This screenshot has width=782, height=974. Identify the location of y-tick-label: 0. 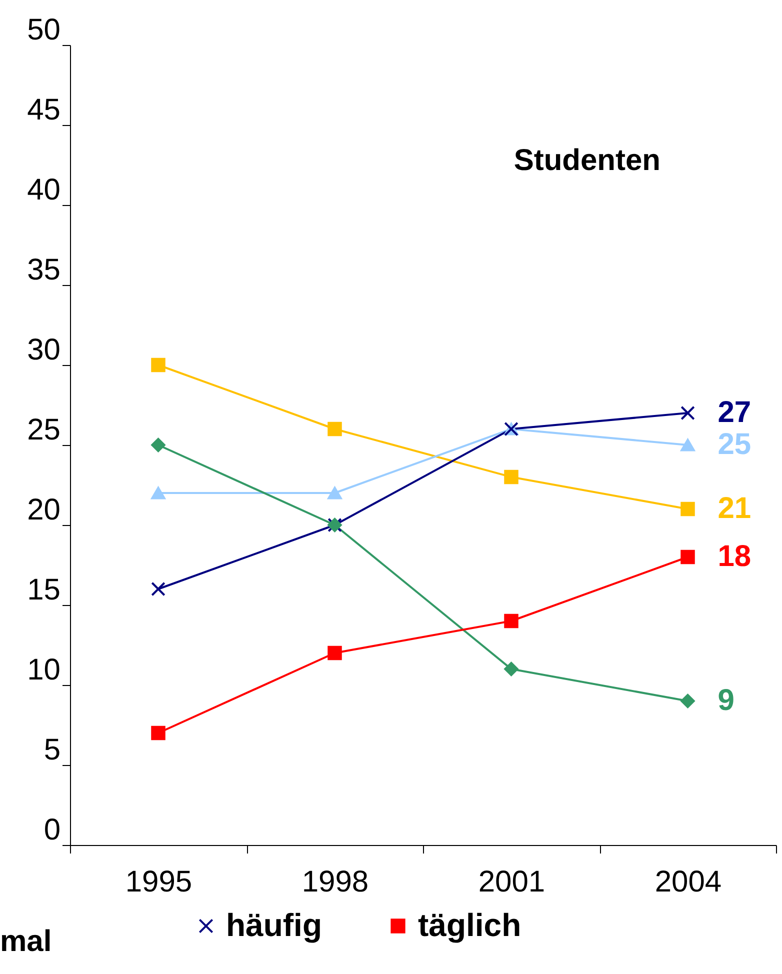
(52, 830).